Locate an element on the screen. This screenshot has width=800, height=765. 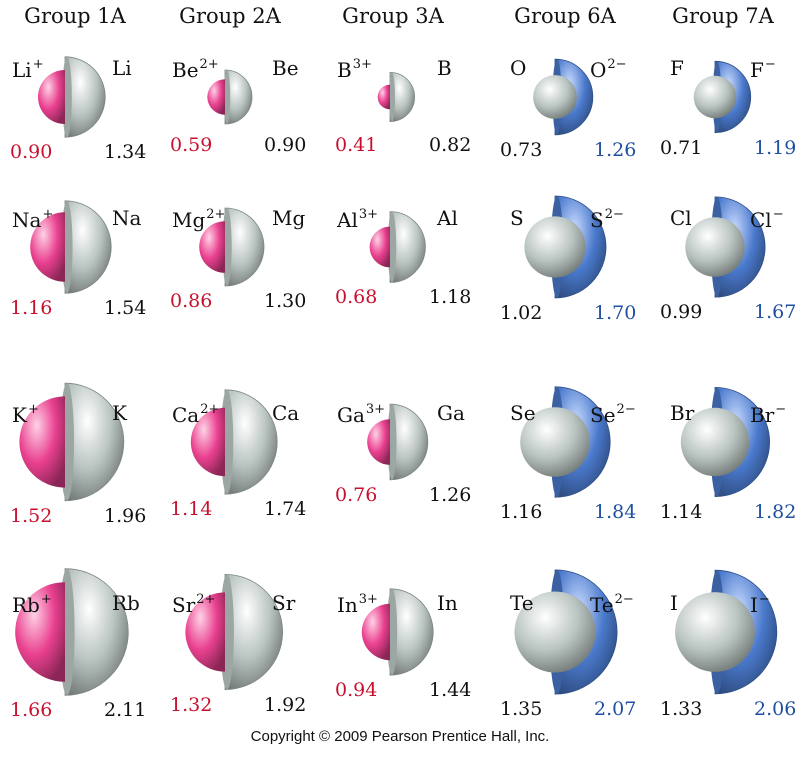
cation-label-rb-symbol: Rb is located at coordinates (26, 605).